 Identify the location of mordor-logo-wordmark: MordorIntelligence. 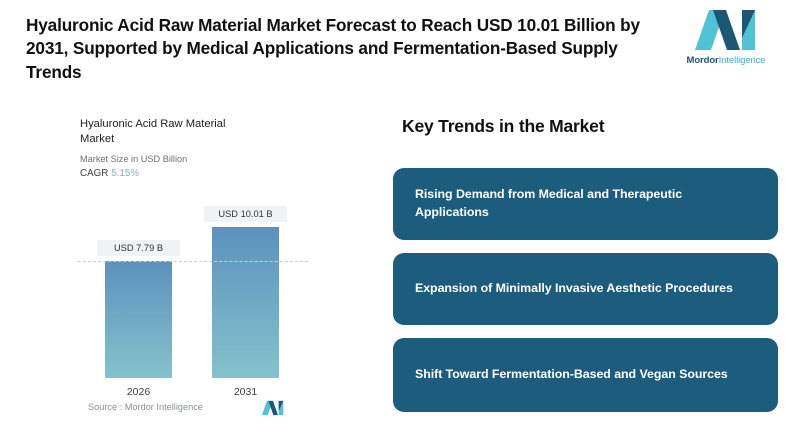
(726, 60).